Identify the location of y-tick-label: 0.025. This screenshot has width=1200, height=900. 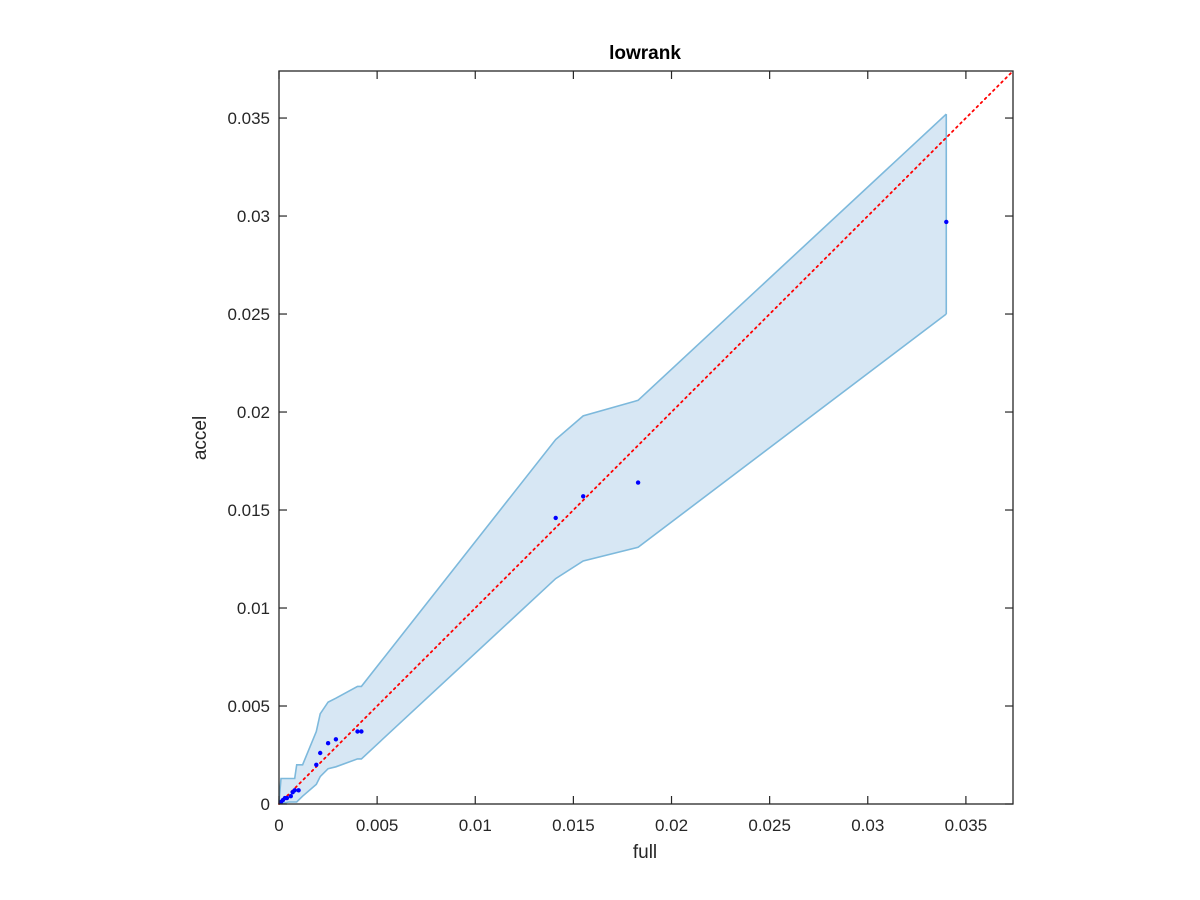
(248, 314).